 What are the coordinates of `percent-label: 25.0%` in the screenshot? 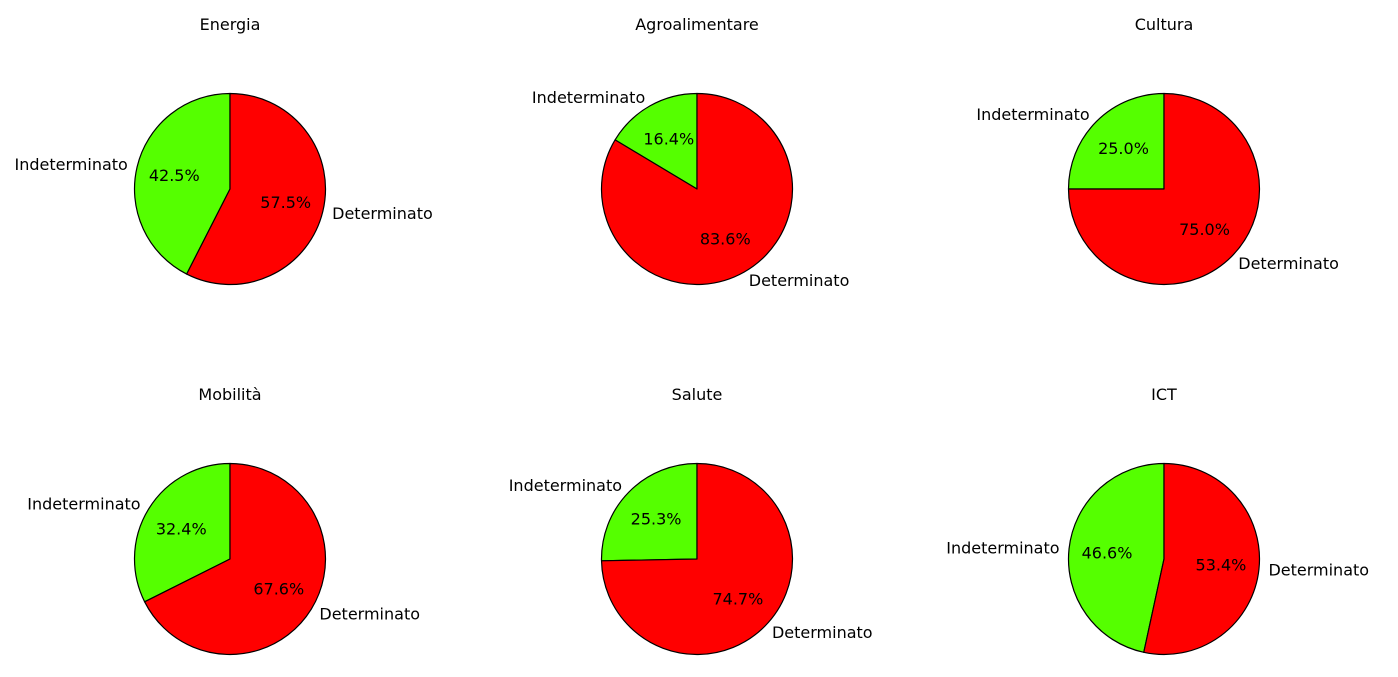 It's located at (1123, 148).